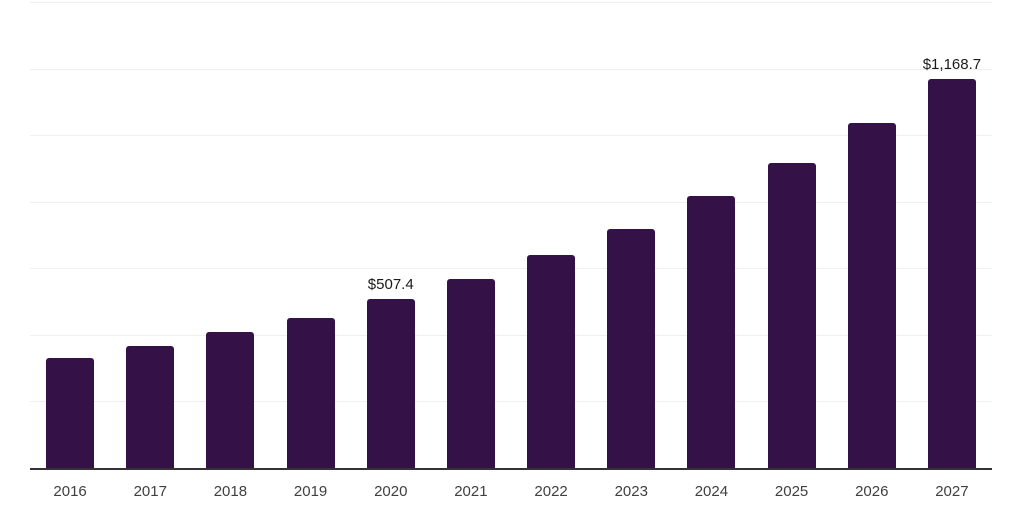 This screenshot has width=1024, height=512. I want to click on x-tick-2022: 2022, so click(551, 491).